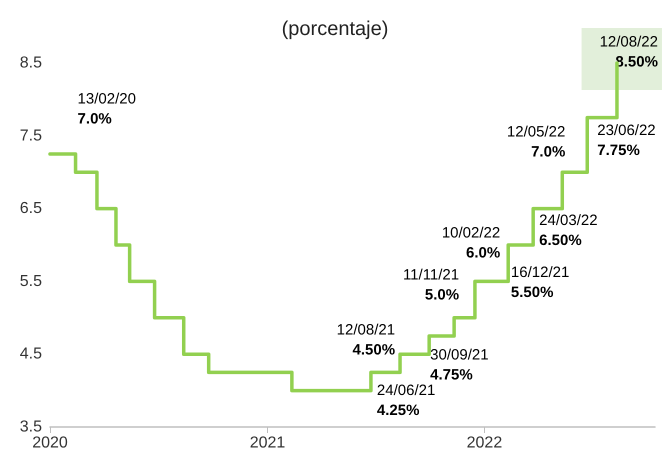 The height and width of the screenshot is (466, 670). Describe the element at coordinates (31, 209) in the screenshot. I see `y-tick-label: 6.5` at that location.